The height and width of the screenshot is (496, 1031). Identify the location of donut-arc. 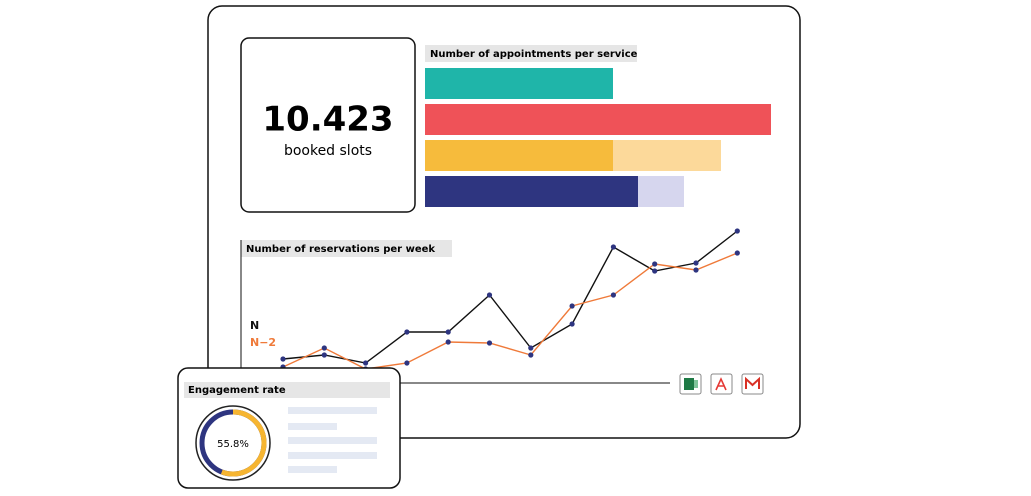
(233, 443).